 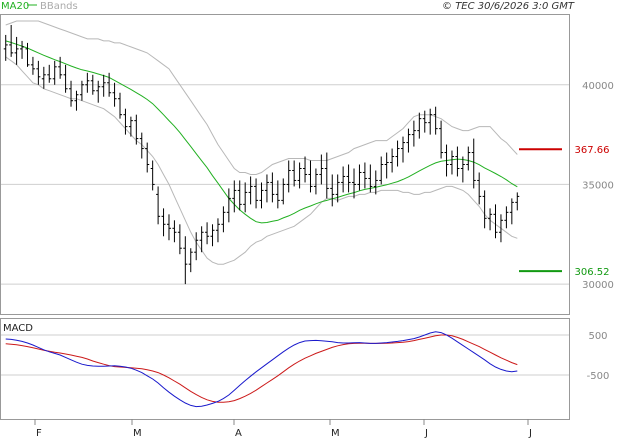 What do you see at coordinates (592, 150) in the screenshot?
I see `level-label-resistance: 367.66` at bounding box center [592, 150].